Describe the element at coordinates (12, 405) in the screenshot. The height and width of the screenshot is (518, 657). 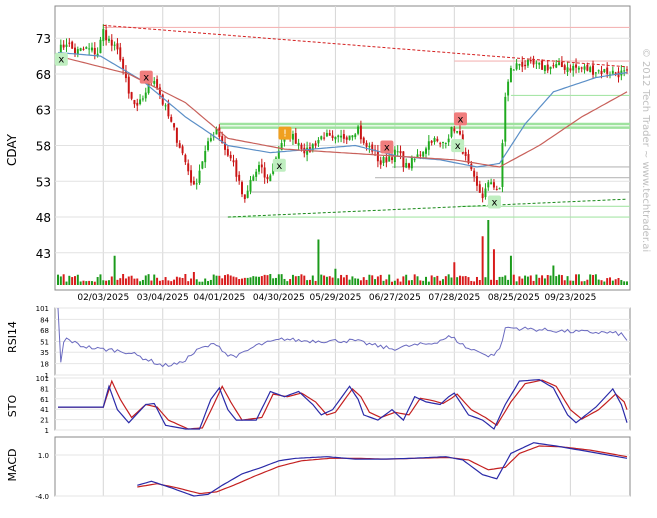
I see `sto-axis-label: STO` at that location.